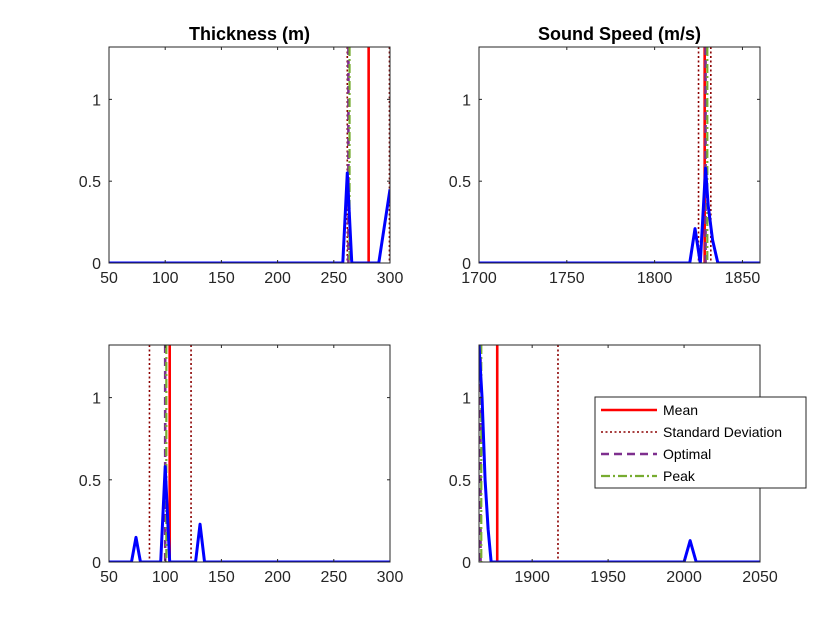  I want to click on x-tick-label: 1800, so click(655, 278).